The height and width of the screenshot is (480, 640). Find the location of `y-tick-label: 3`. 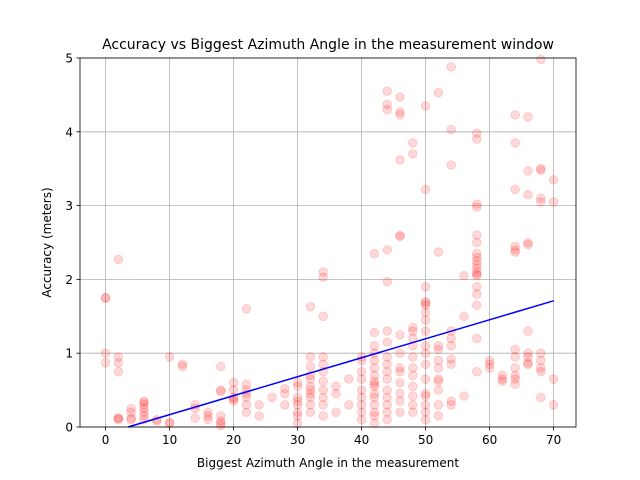

y-tick-label: 3 is located at coordinates (69, 206).